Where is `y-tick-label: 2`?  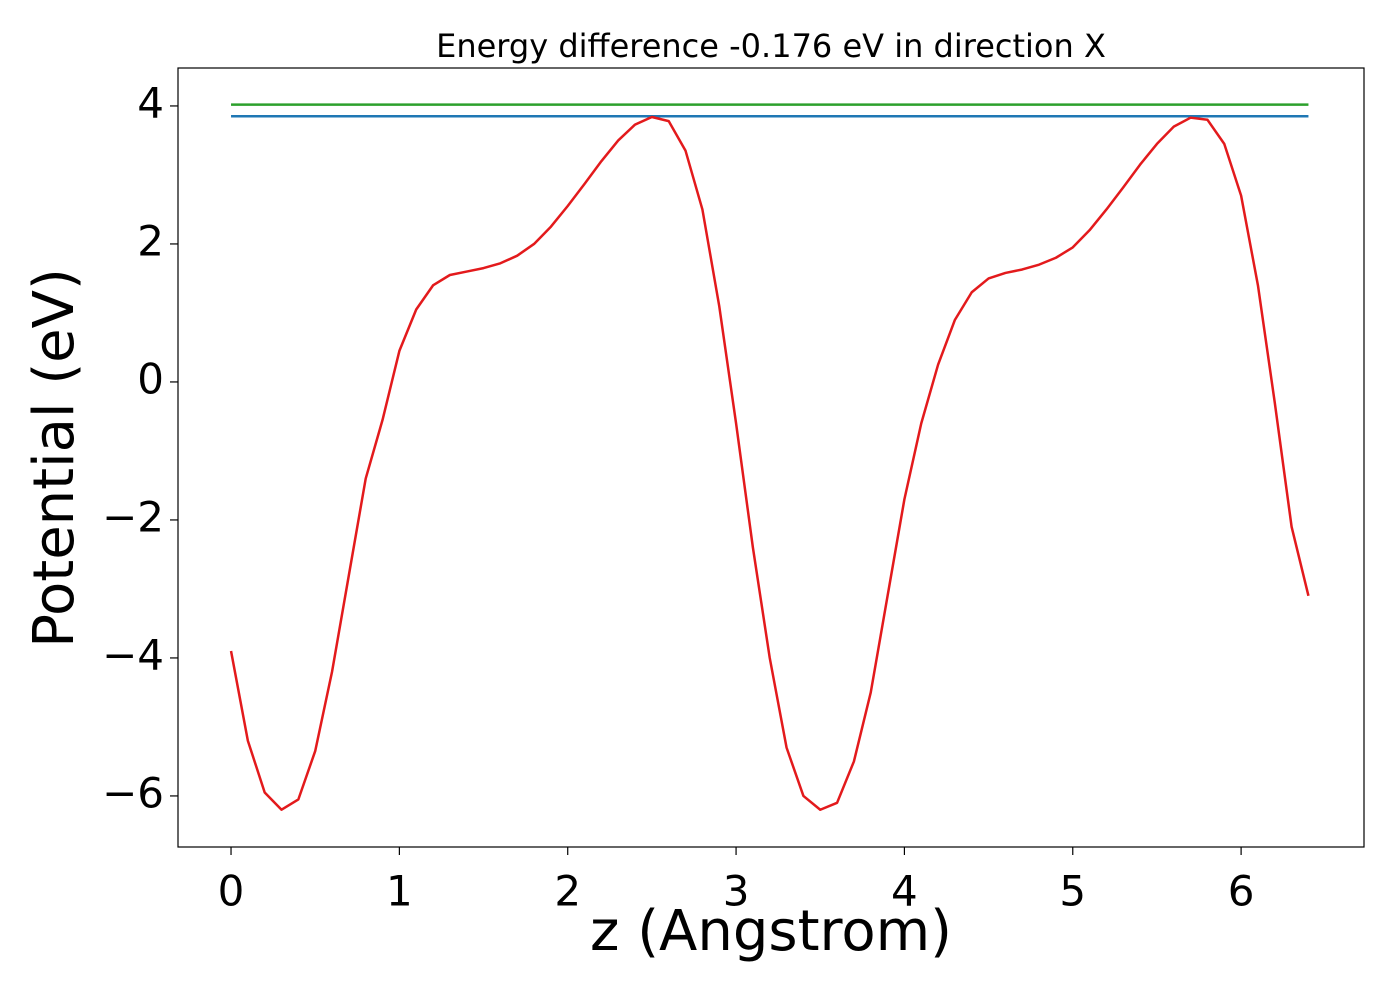 y-tick-label: 2 is located at coordinates (150, 240).